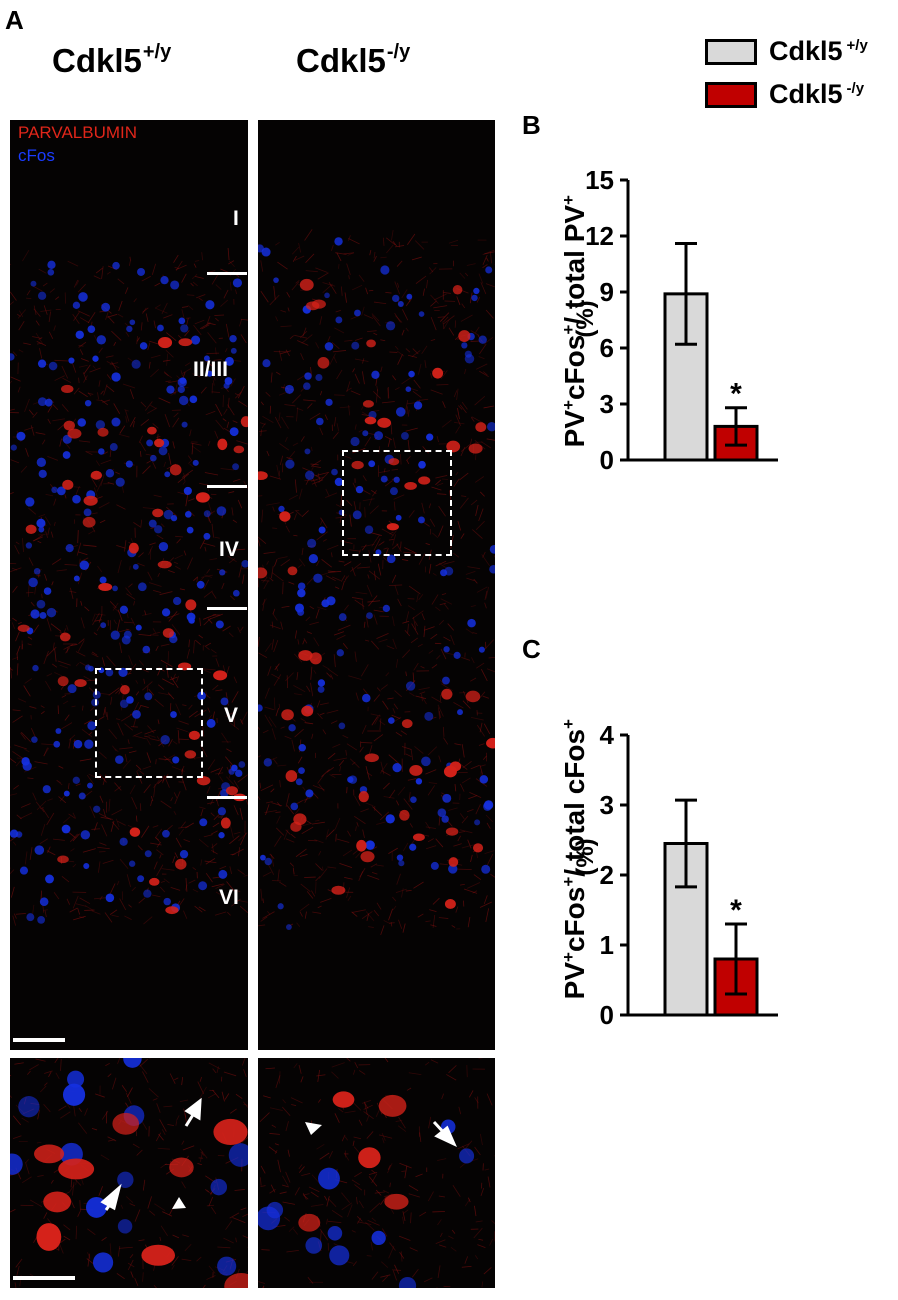  I want to click on micrograph-wt-canvas, so click(129, 586).